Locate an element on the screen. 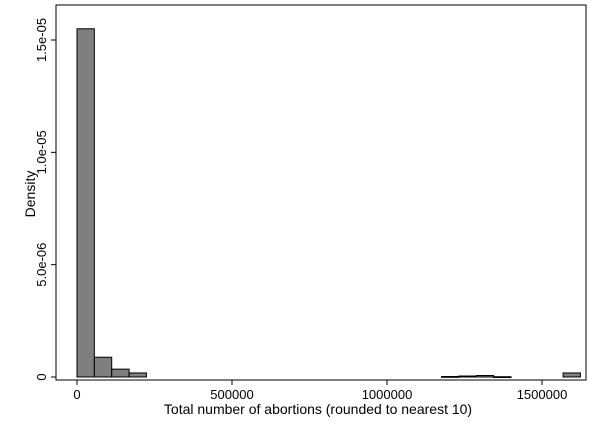 Image resolution: width=600 pixels, height=436 pixels. x-tick-label: 1500000 is located at coordinates (542, 394).